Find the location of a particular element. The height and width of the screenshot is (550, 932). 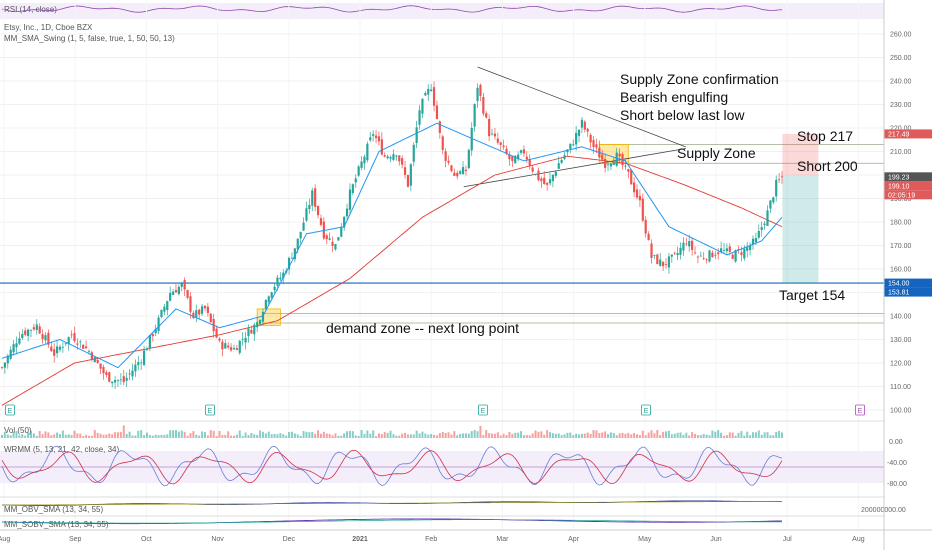

y-tick-label: 230.00 is located at coordinates (901, 105).